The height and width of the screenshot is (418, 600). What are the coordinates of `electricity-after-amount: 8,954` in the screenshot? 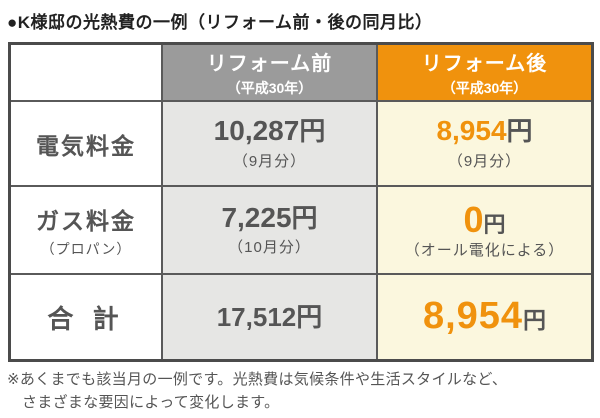 It's located at (471, 131).